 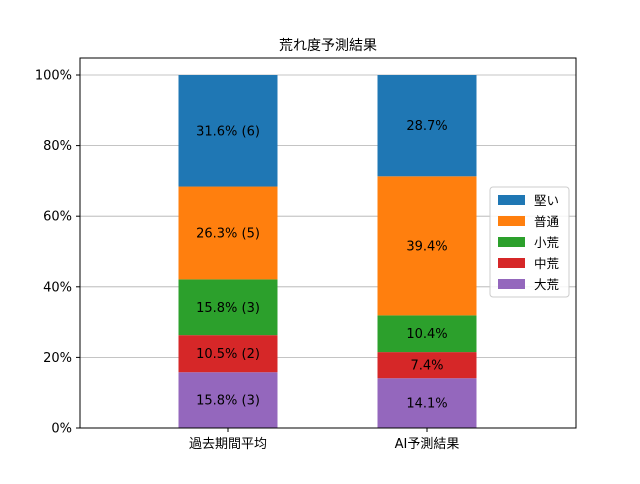 I want to click on y-tick-label: 80%, so click(x=57, y=146).